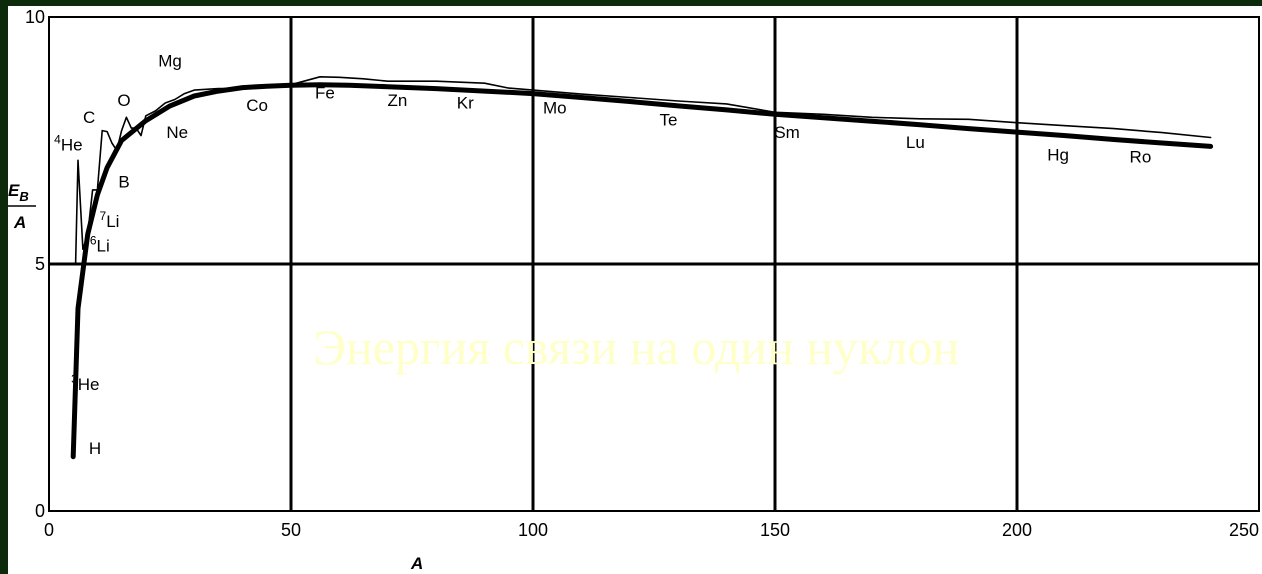 This screenshot has width=1262, height=574. What do you see at coordinates (170, 60) in the screenshot?
I see `element-label: Mg` at bounding box center [170, 60].